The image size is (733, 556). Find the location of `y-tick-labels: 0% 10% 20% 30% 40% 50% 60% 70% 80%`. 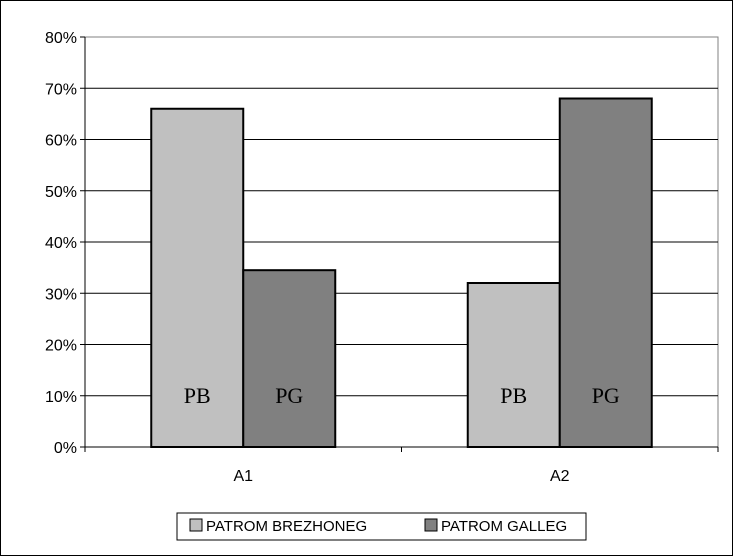

y-tick-labels: 0% 10% 20% 30% 40% 50% 60% 70% 80% is located at coordinates (61, 243).